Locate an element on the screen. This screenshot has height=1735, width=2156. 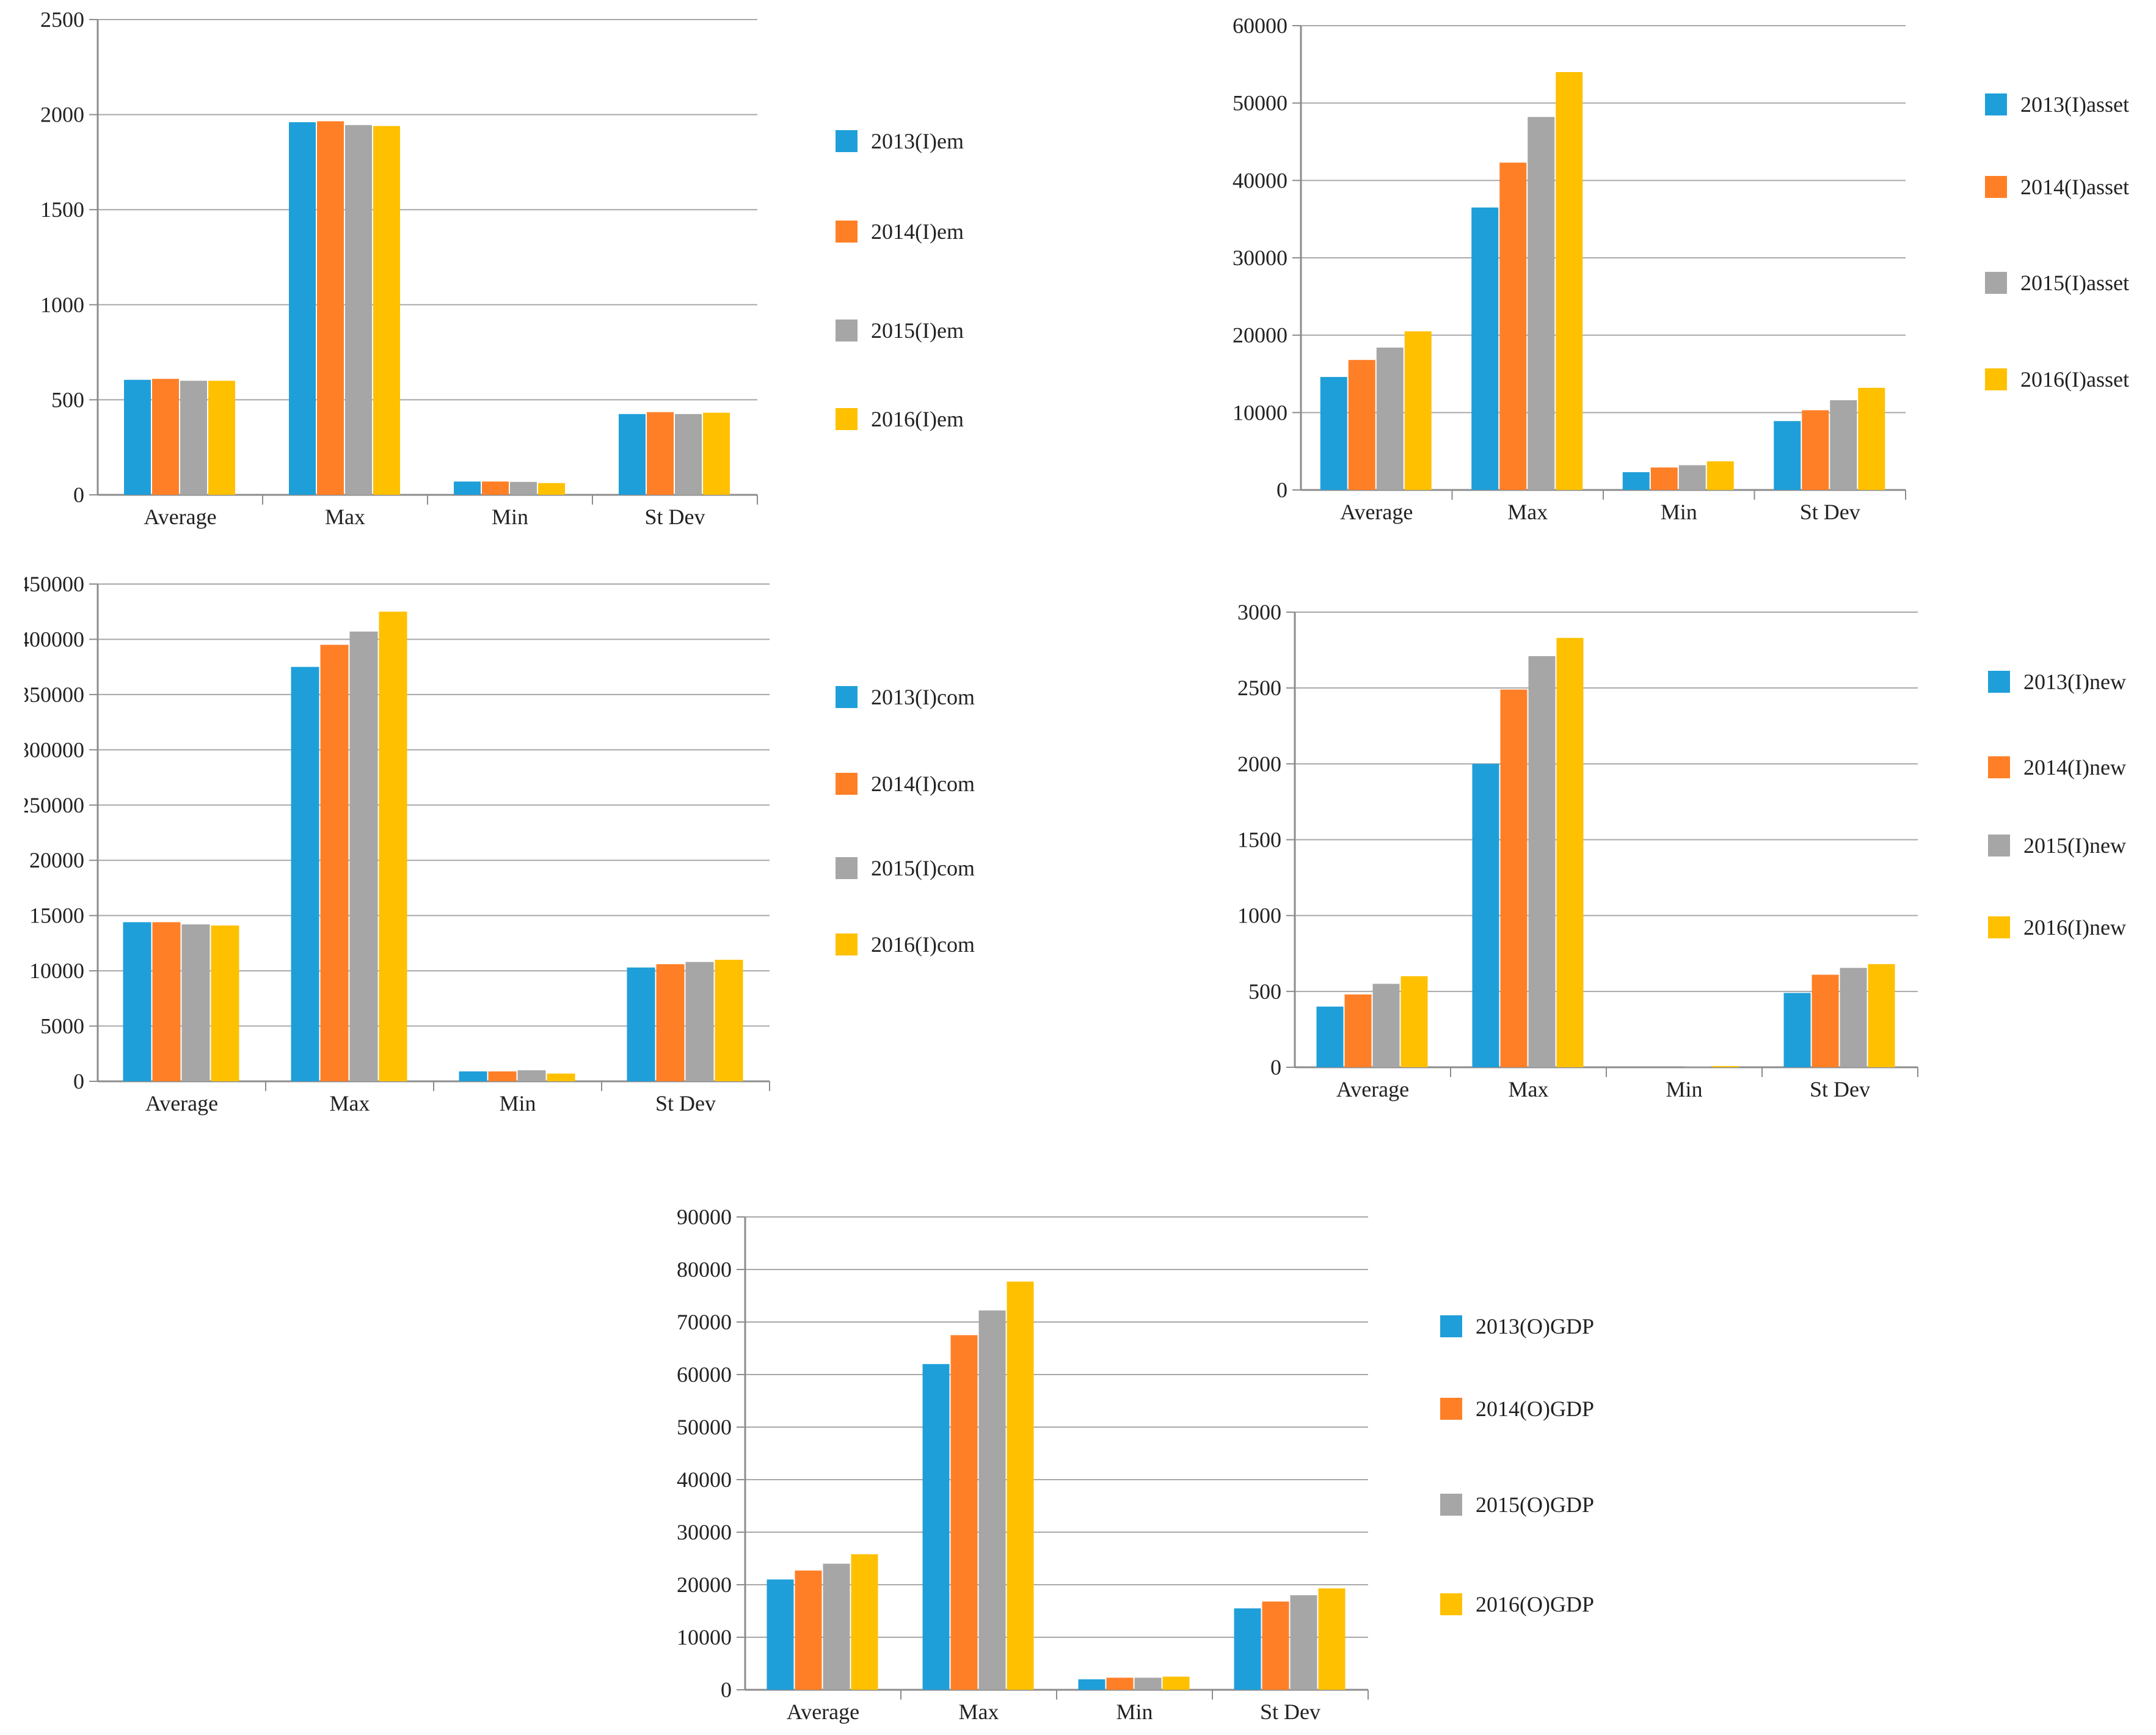
legend-item: 2015(I)new is located at coordinates (2057, 845).